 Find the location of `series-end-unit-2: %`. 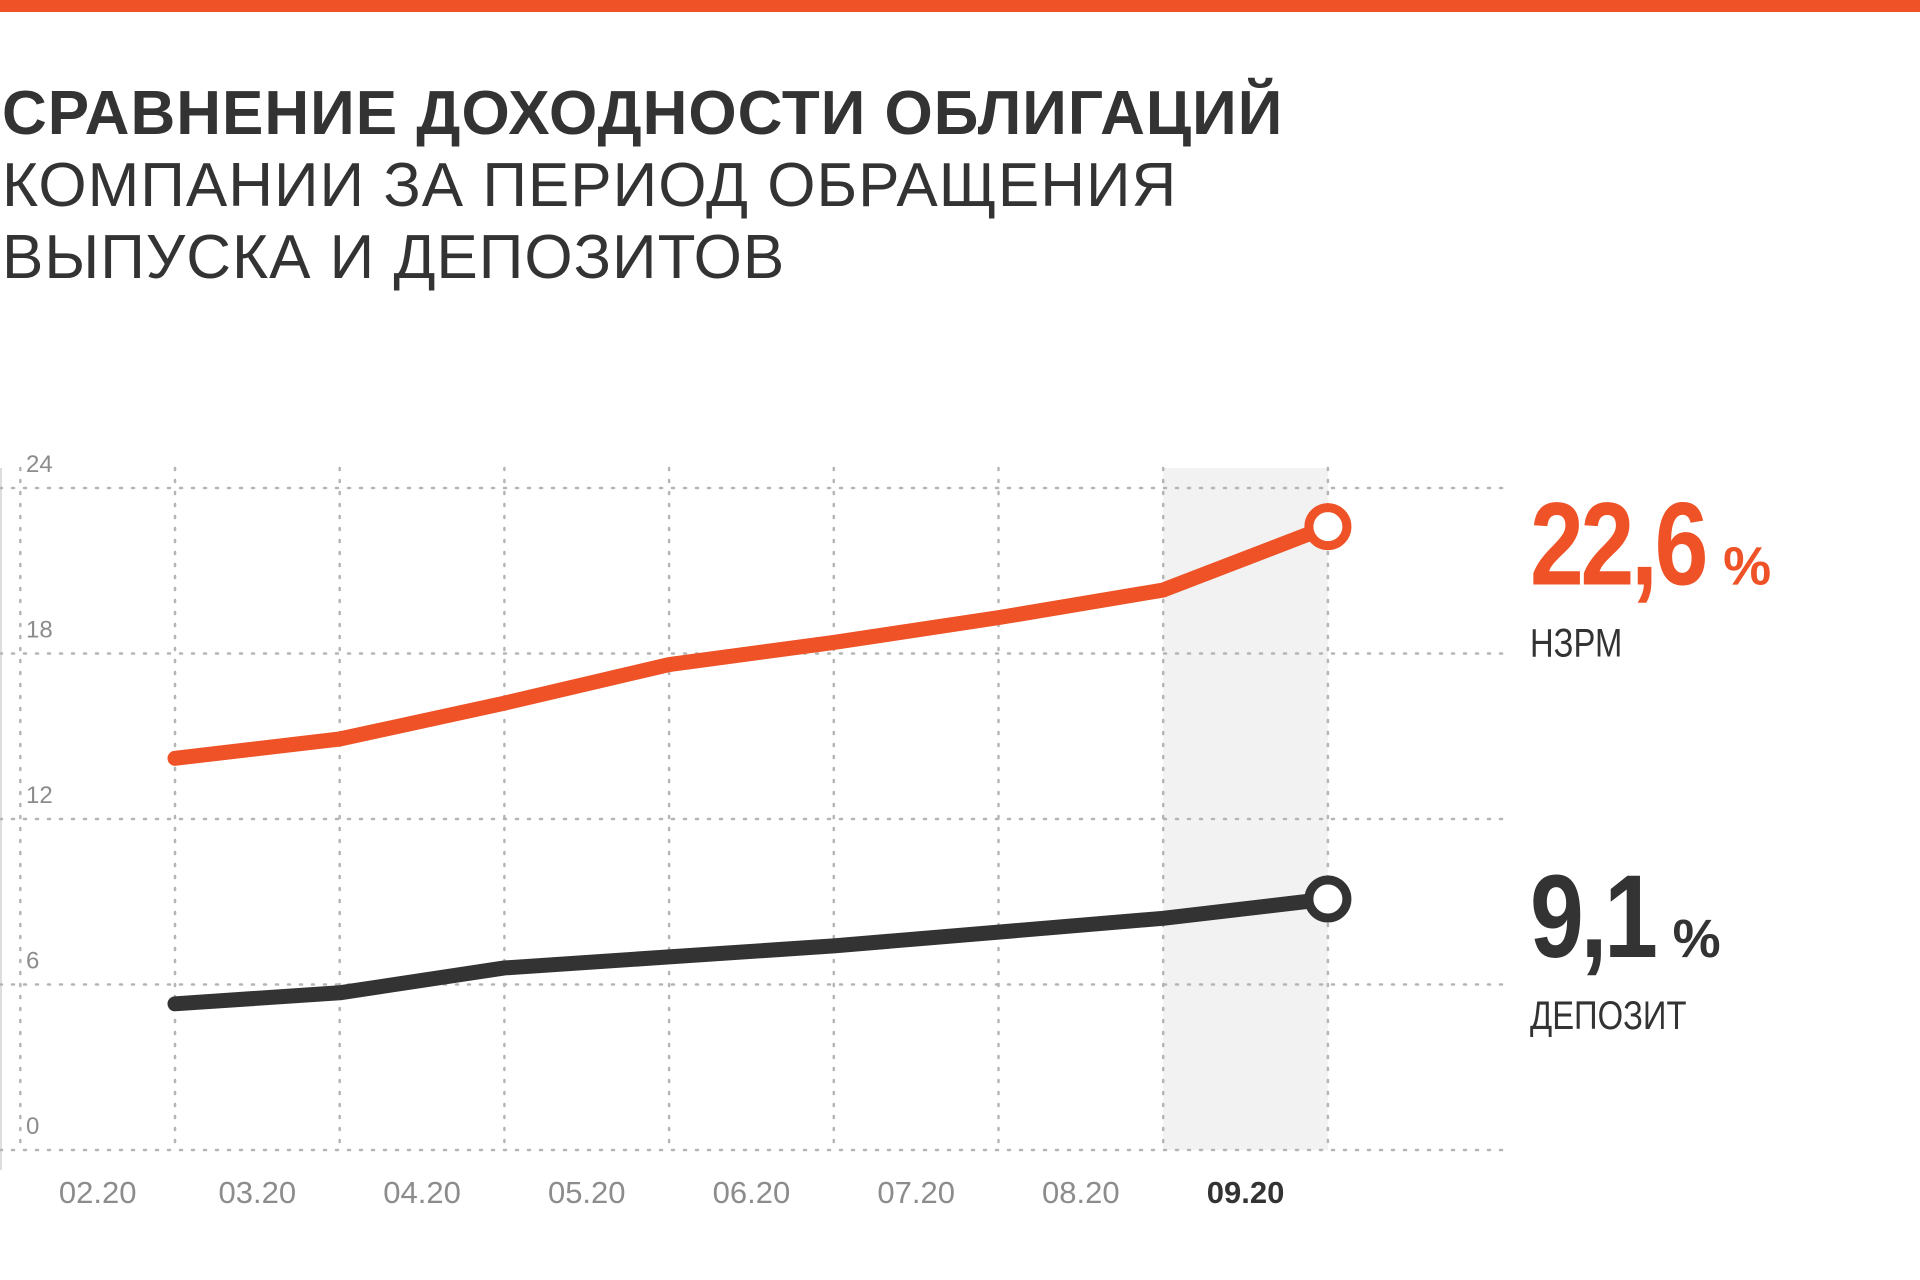

series-end-unit-2: % is located at coordinates (1697, 939).